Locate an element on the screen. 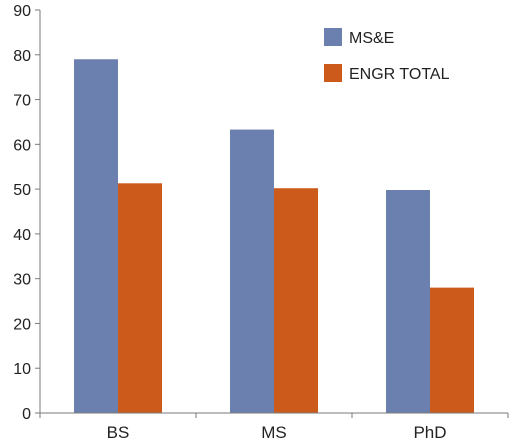 The height and width of the screenshot is (440, 513). x-axis: BS MS PhD is located at coordinates (274, 426).